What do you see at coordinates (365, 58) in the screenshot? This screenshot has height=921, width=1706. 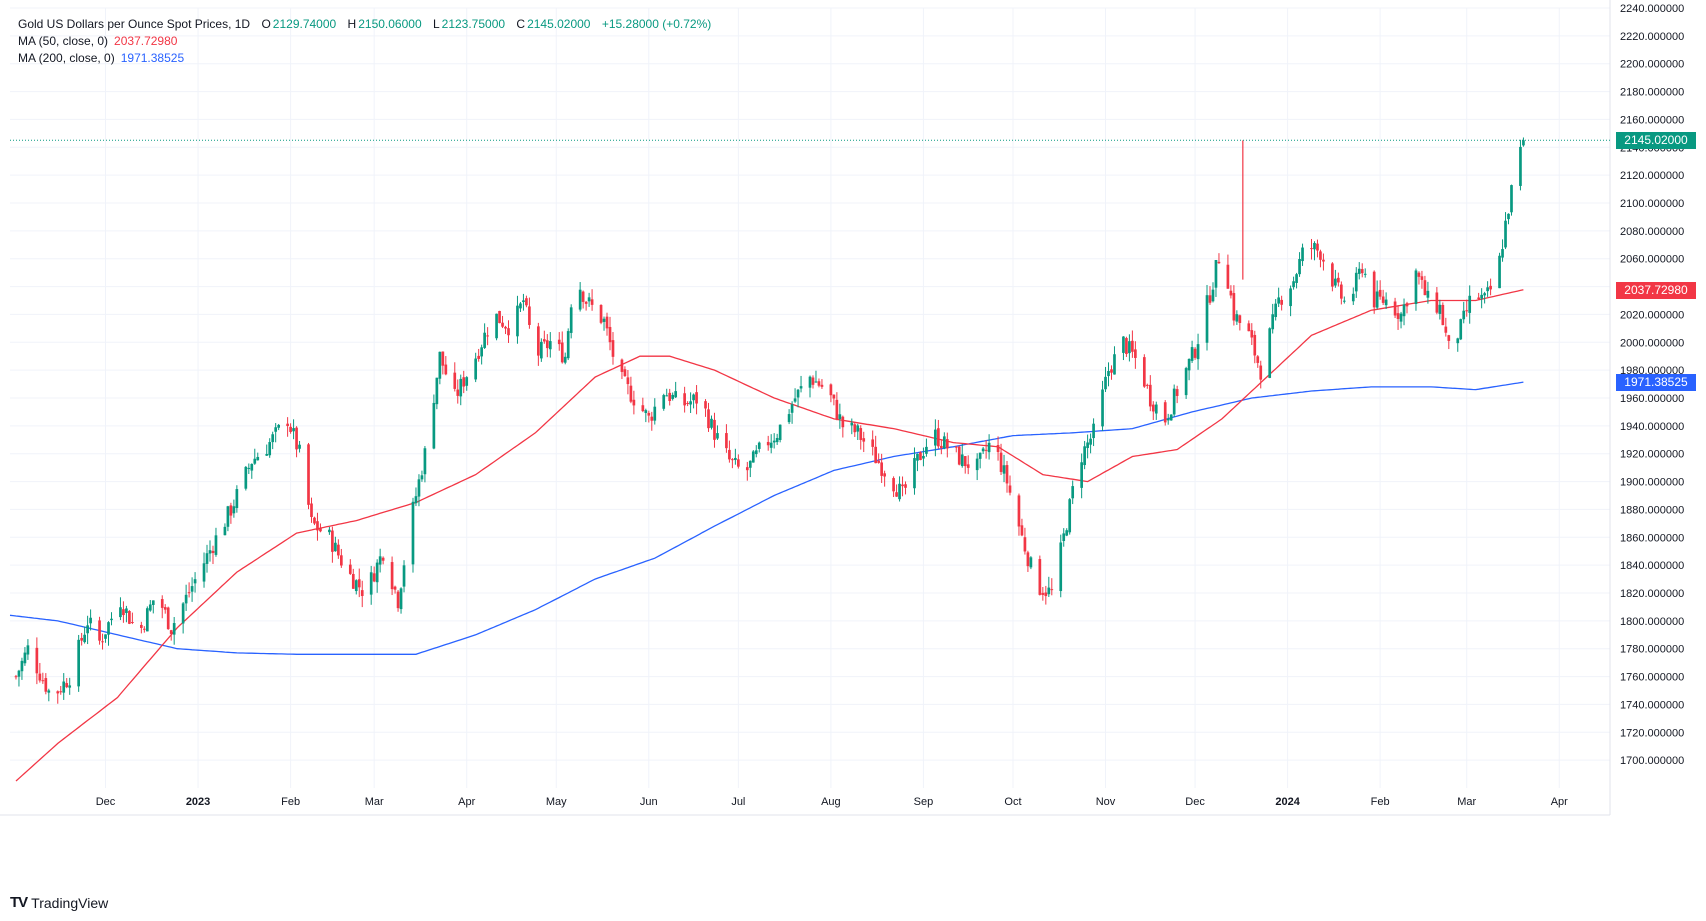 I see `legend-ma200-row: MA (200, close, 0) 1971.38525` at bounding box center [365, 58].